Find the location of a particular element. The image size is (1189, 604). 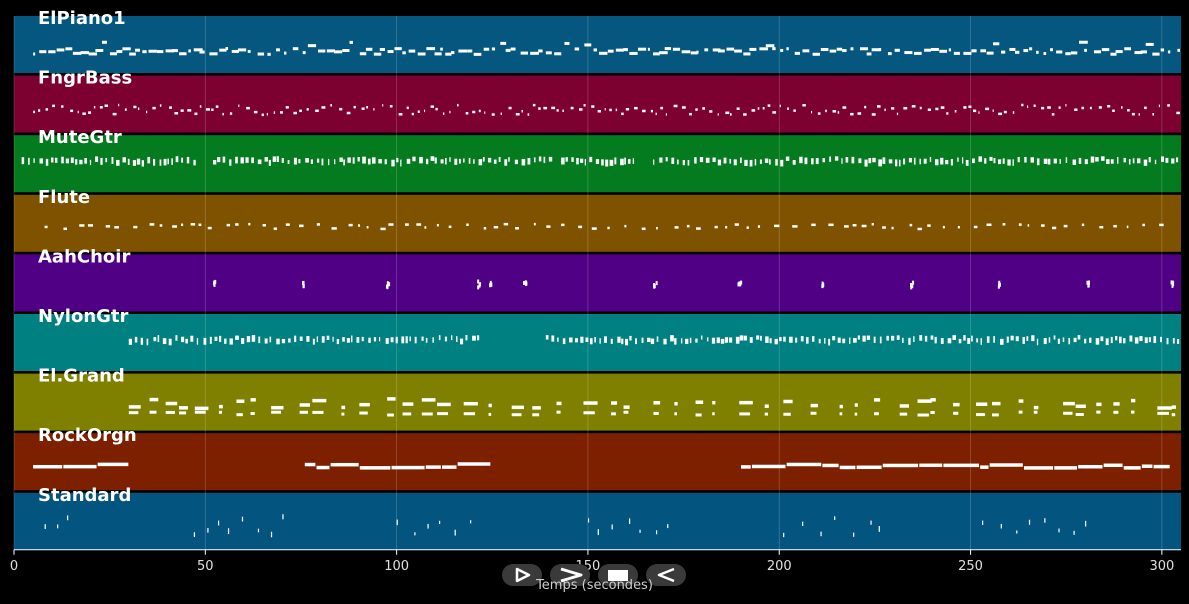

forward-button is located at coordinates (570, 575).